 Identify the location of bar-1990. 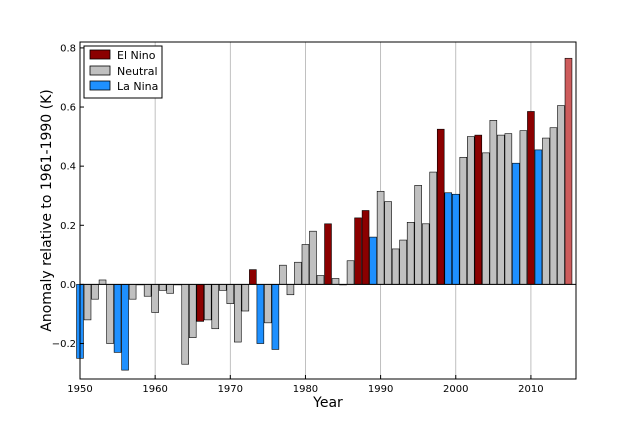
(380, 237).